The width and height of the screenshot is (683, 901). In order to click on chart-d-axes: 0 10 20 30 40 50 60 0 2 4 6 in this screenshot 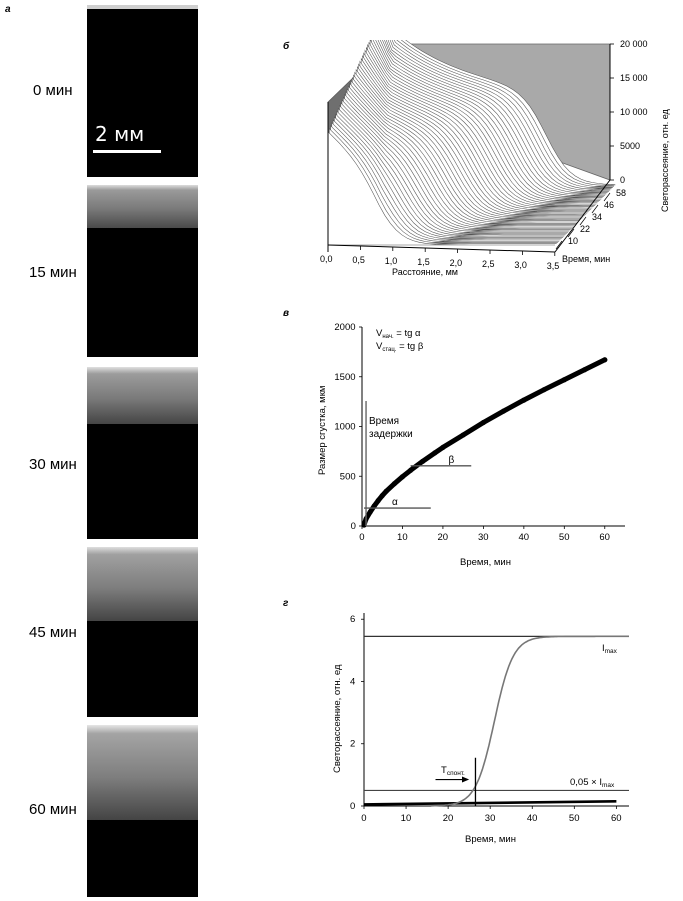, I will do `click(489, 718)`.